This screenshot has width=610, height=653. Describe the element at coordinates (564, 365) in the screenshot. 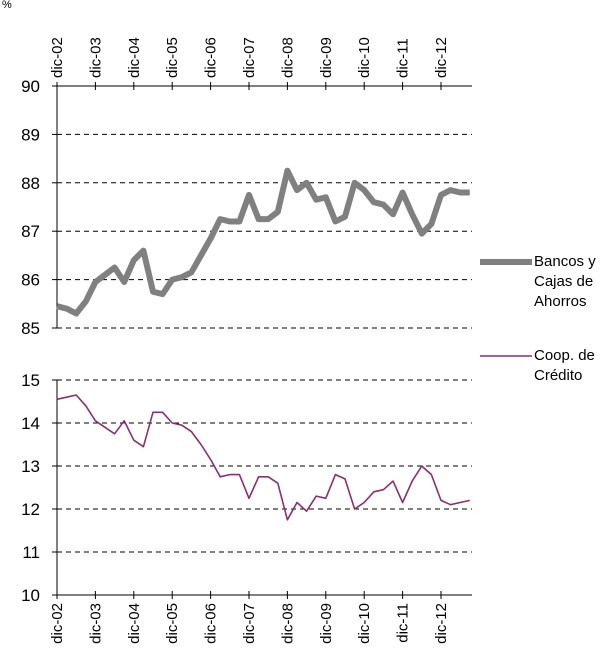

I see `legend-label: Coop. de Crédito` at that location.